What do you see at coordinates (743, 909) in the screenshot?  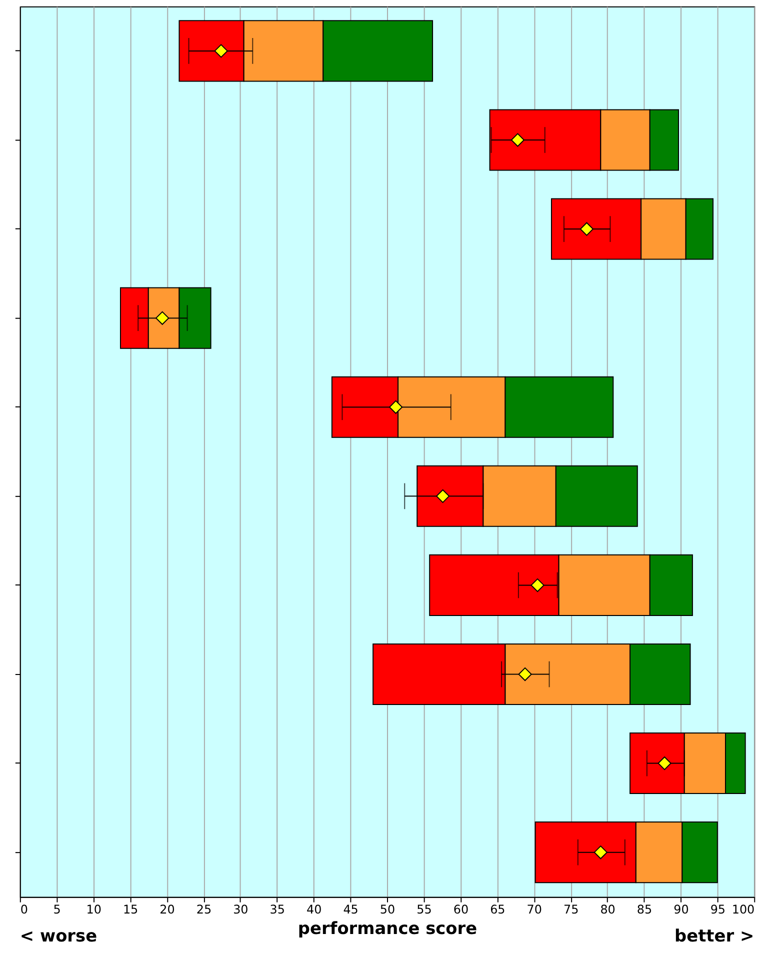 I see `x-tick-label: 100` at bounding box center [743, 909].